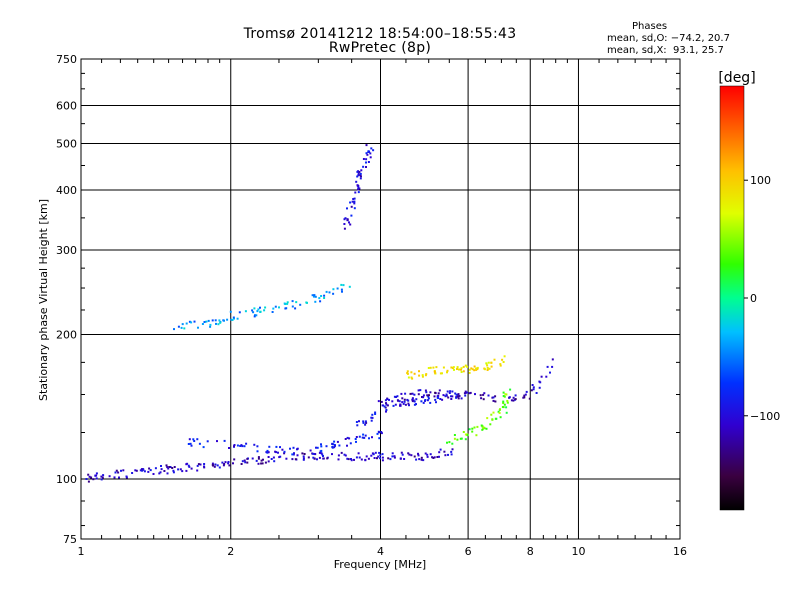 This screenshot has height=600, width=800. What do you see at coordinates (66, 190) in the screenshot?
I see `y-tick-label: 400` at bounding box center [66, 190].